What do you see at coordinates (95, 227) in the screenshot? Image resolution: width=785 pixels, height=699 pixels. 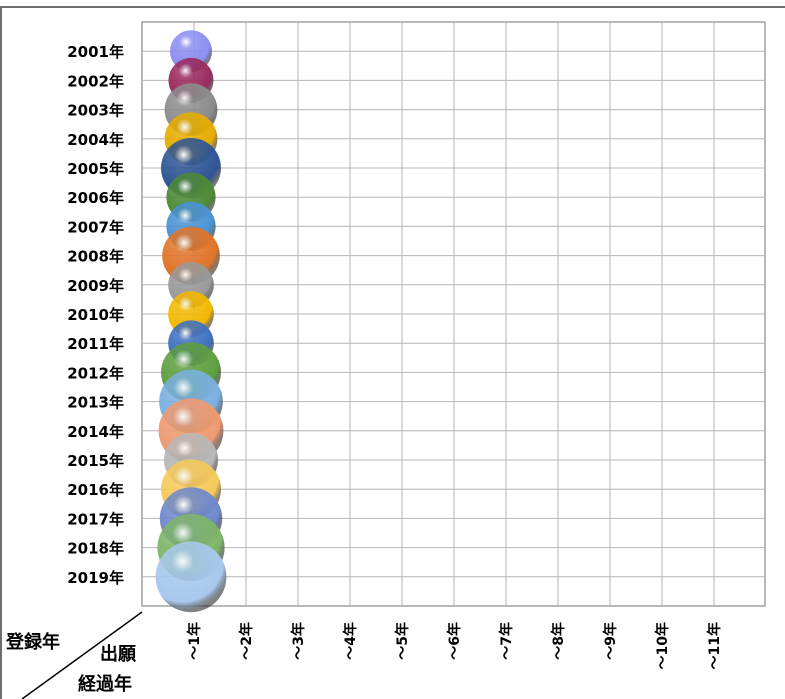 I see `y-tick-label: 2007年` at bounding box center [95, 227].